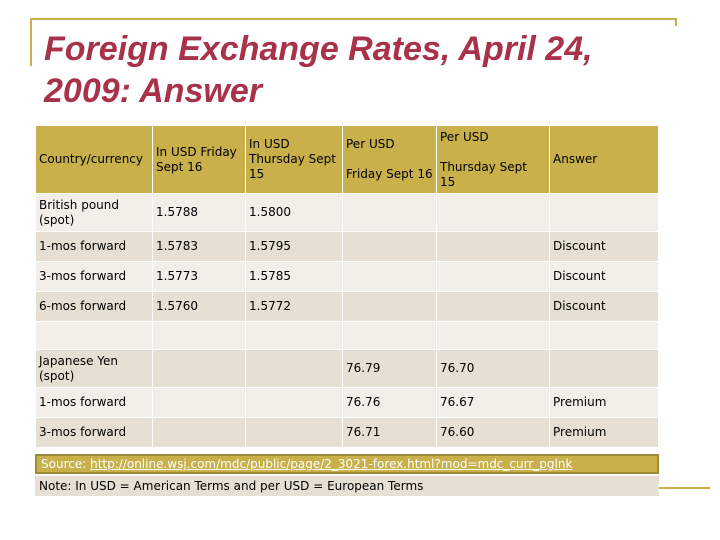  What do you see at coordinates (94, 212) in the screenshot?
I see `country-cell: British pound (spot)` at bounding box center [94, 212].